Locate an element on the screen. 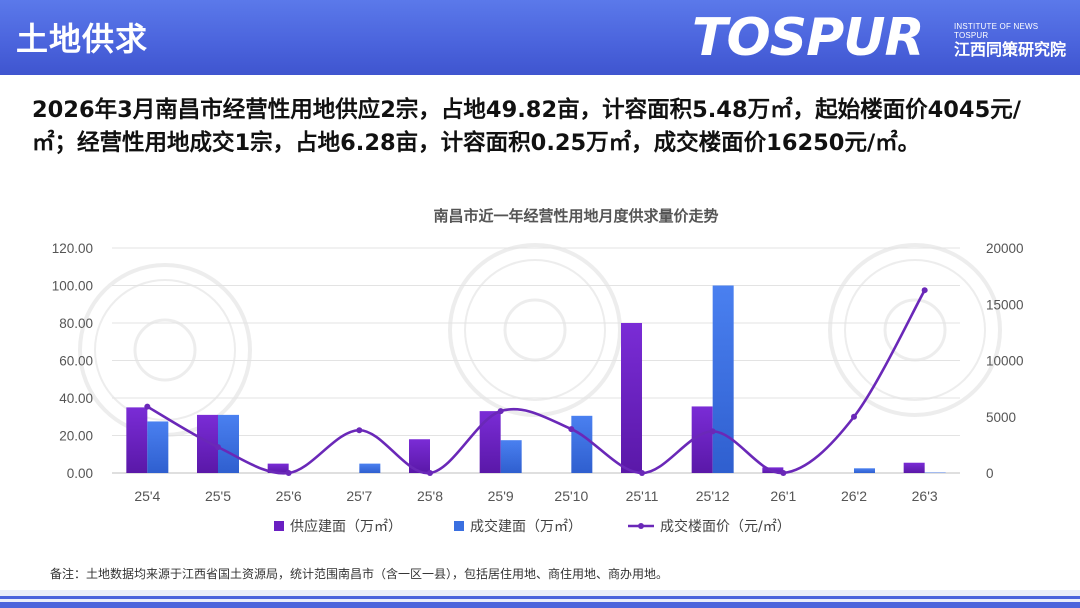  legend-label-price: 成交楼面价（元/㎡） is located at coordinates (725, 526).